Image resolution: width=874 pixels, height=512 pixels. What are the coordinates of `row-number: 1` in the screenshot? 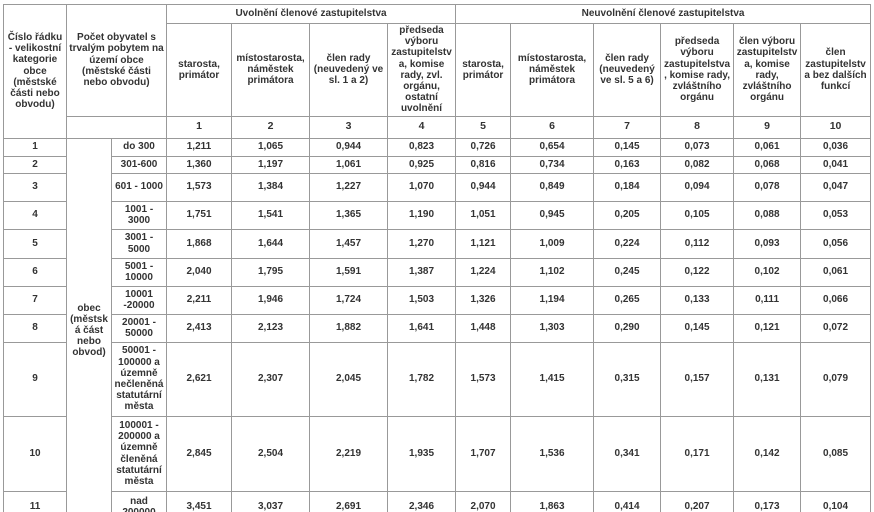 It's located at (35, 147).